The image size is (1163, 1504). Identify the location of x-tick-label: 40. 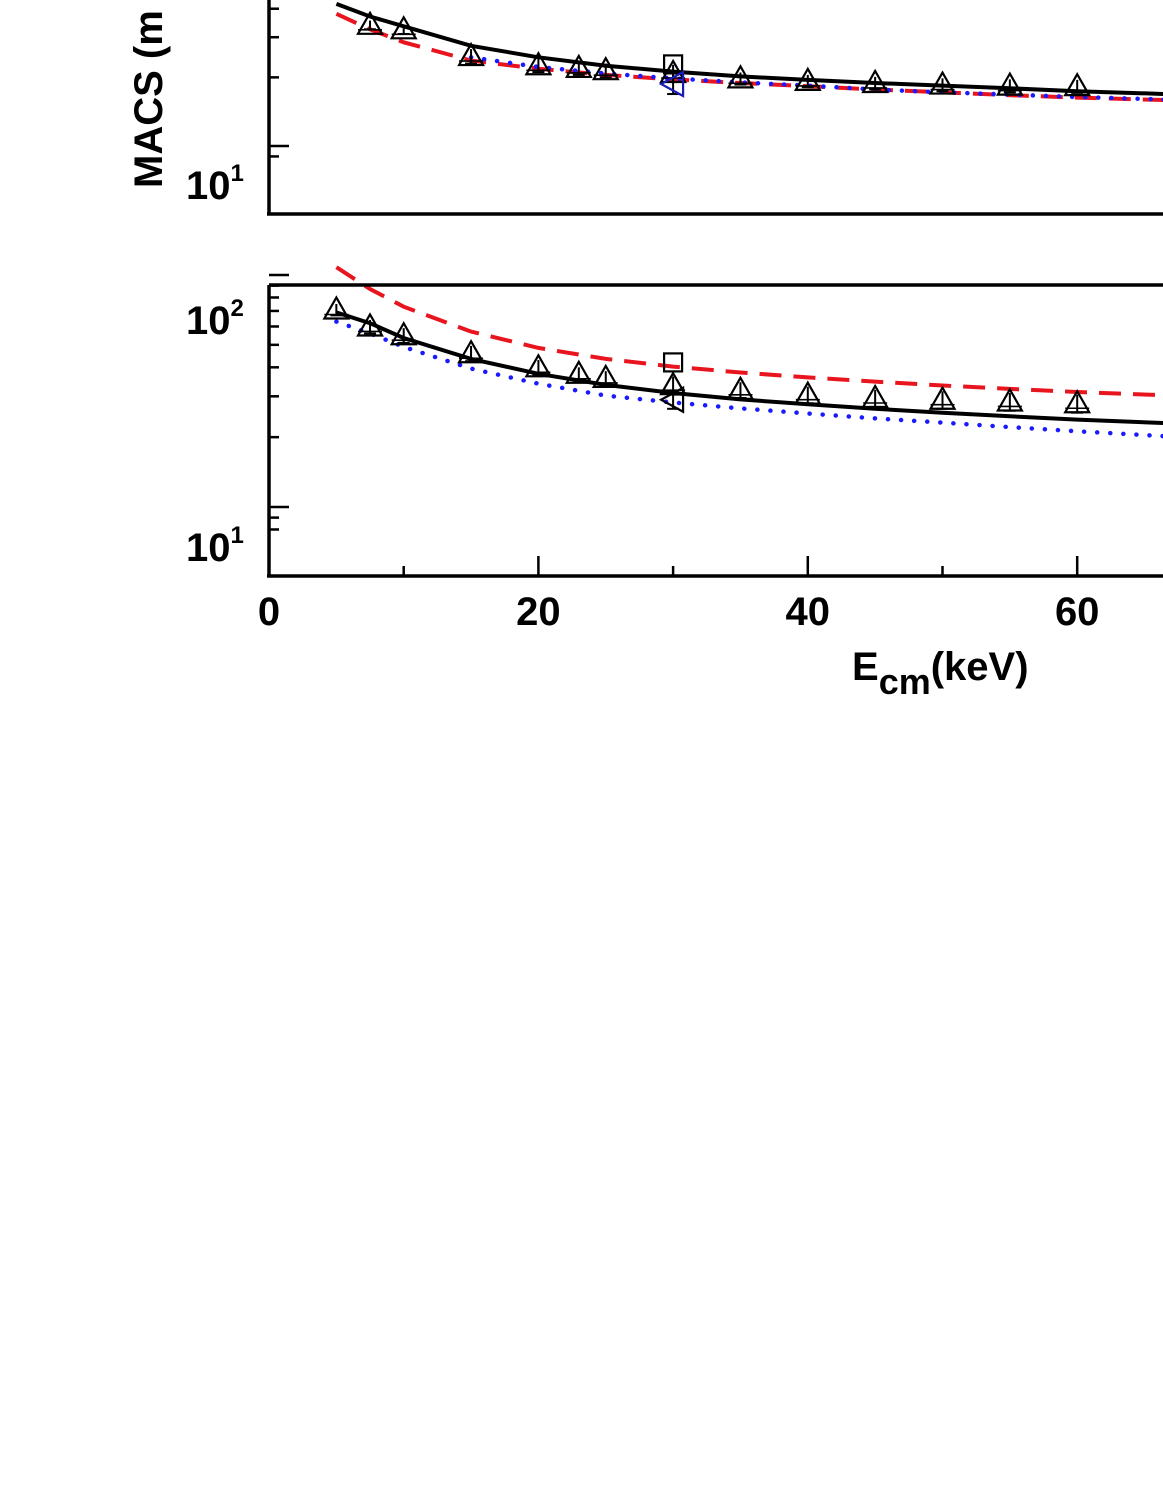
(808, 612).